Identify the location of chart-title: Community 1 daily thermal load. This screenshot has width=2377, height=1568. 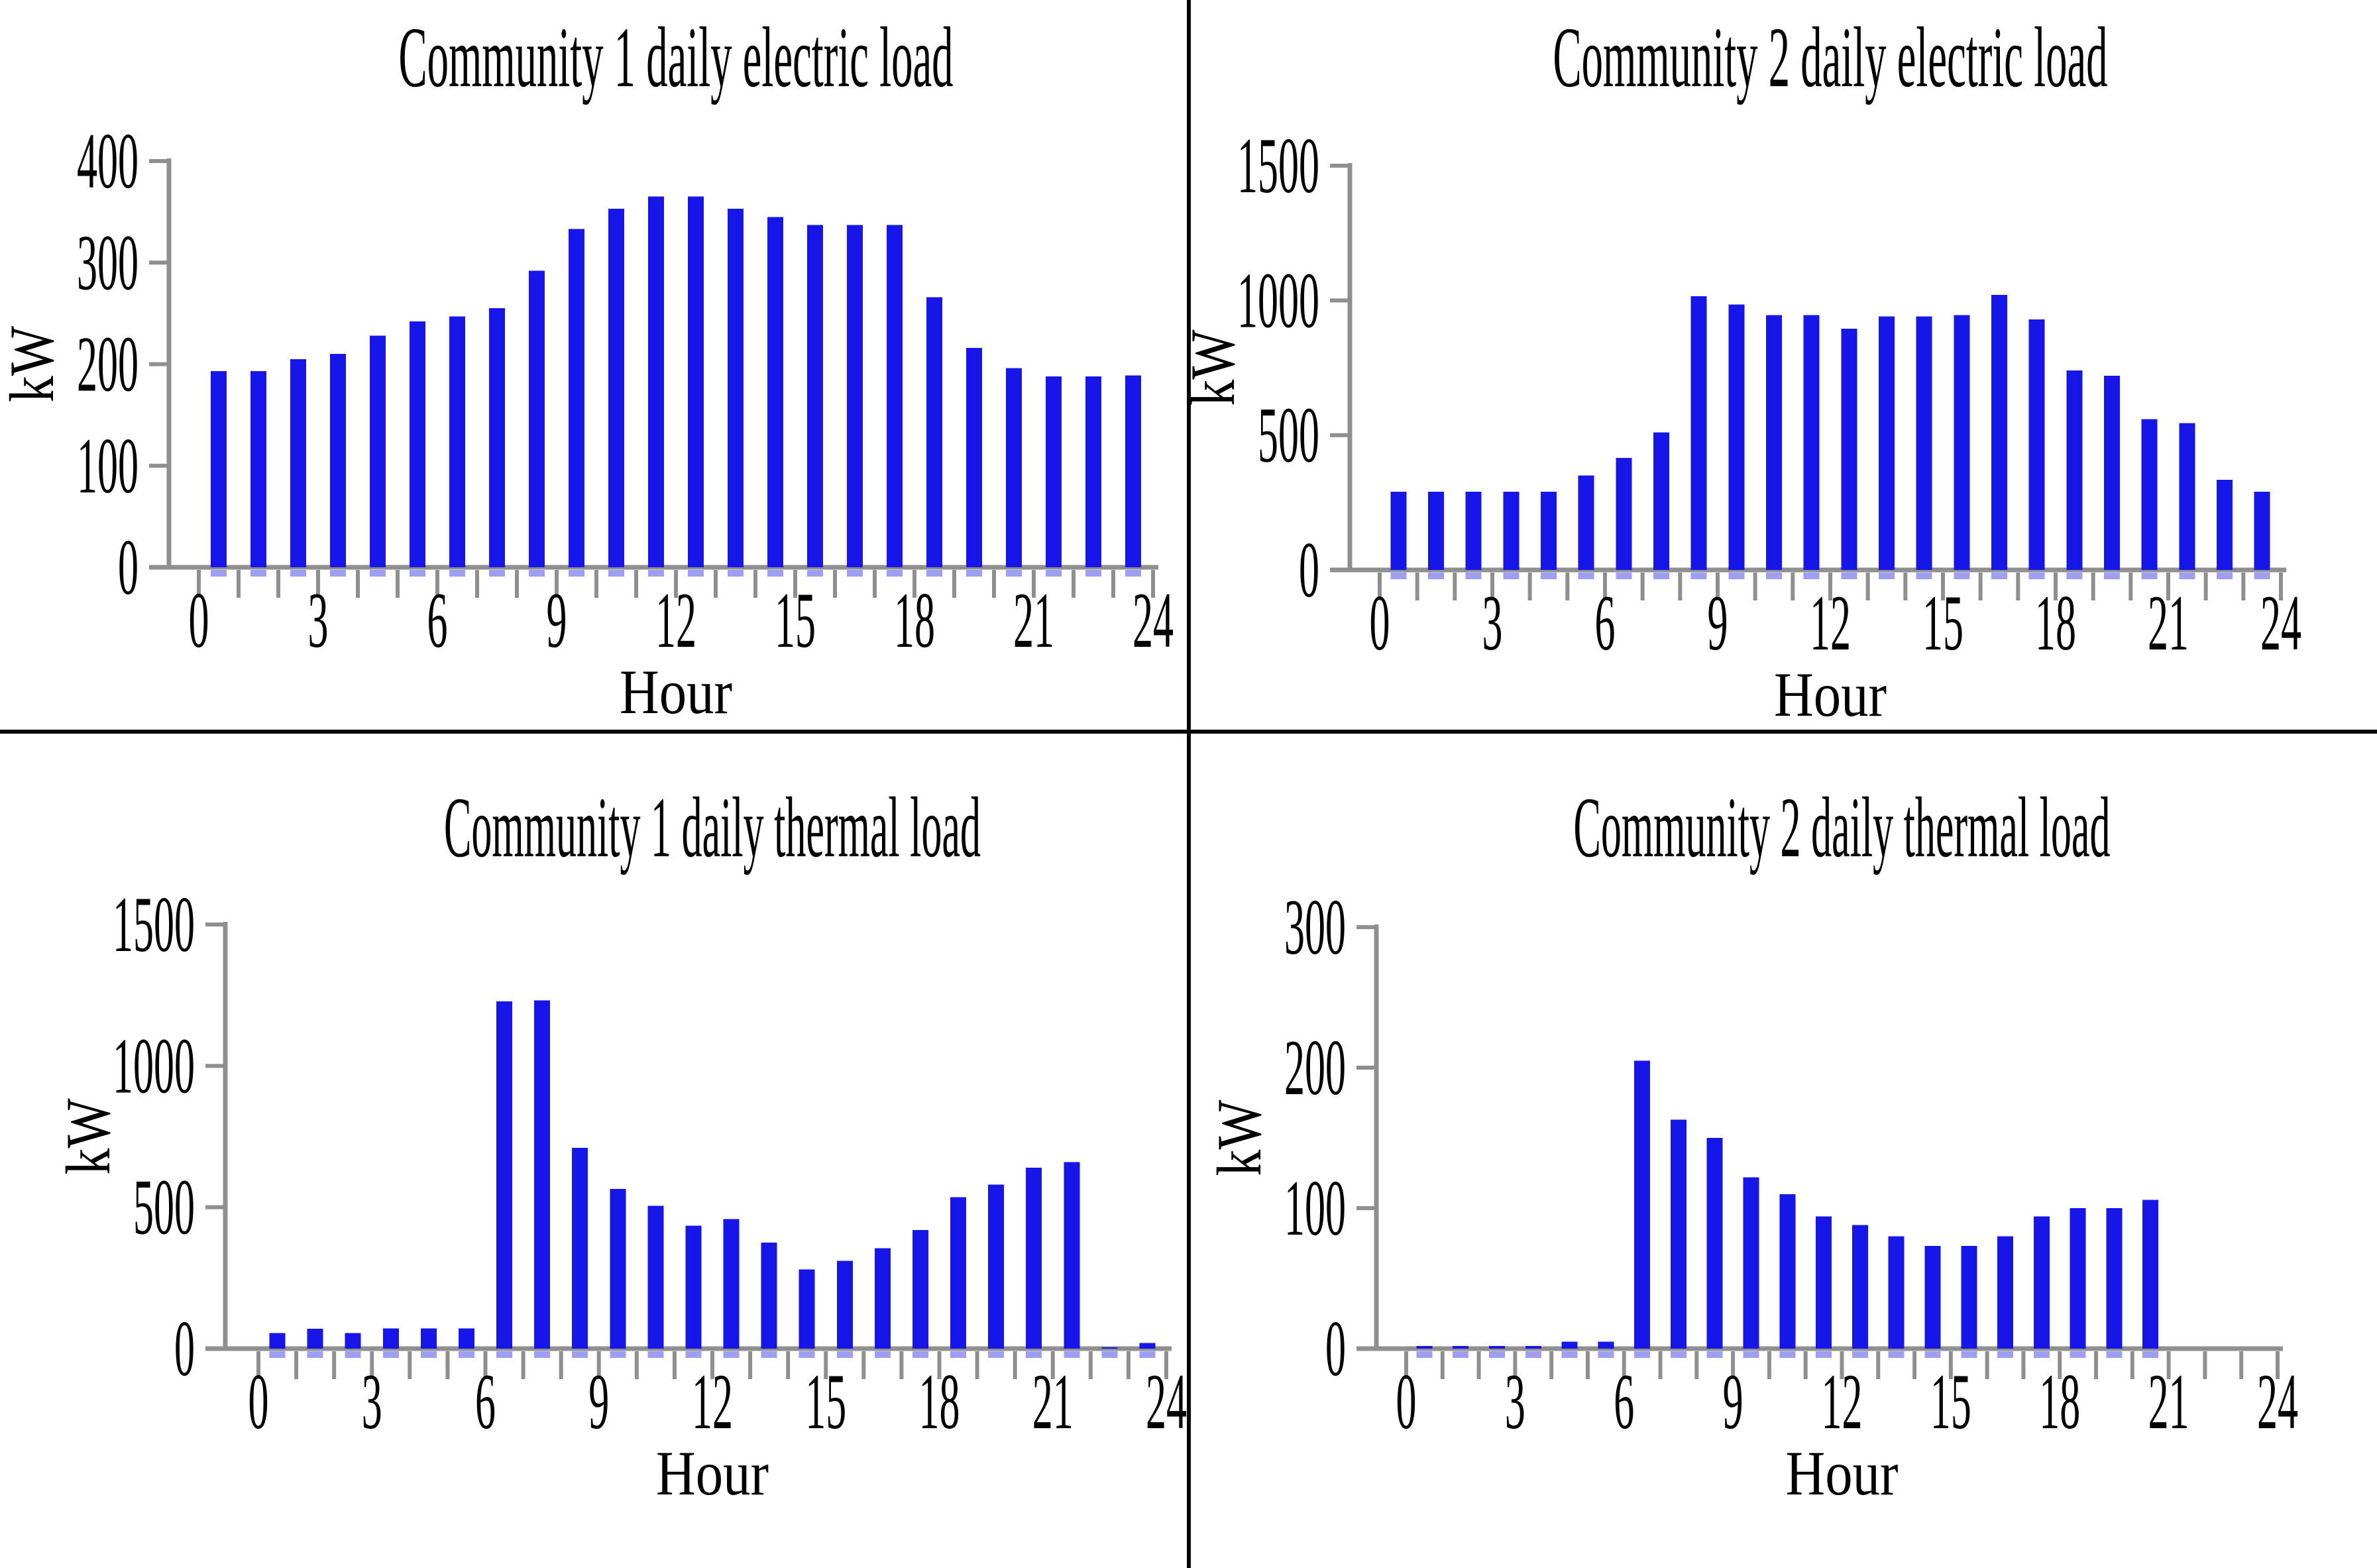
(712, 828).